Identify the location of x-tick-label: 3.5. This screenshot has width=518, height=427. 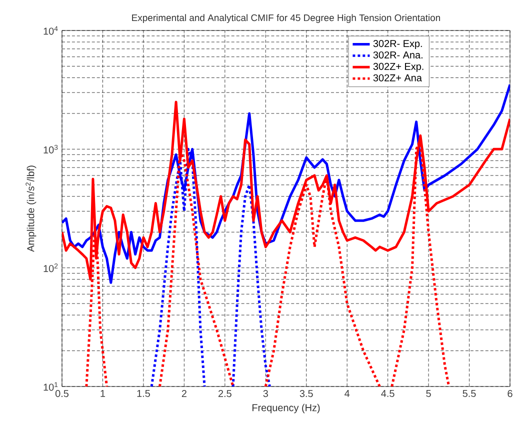
(306, 394).